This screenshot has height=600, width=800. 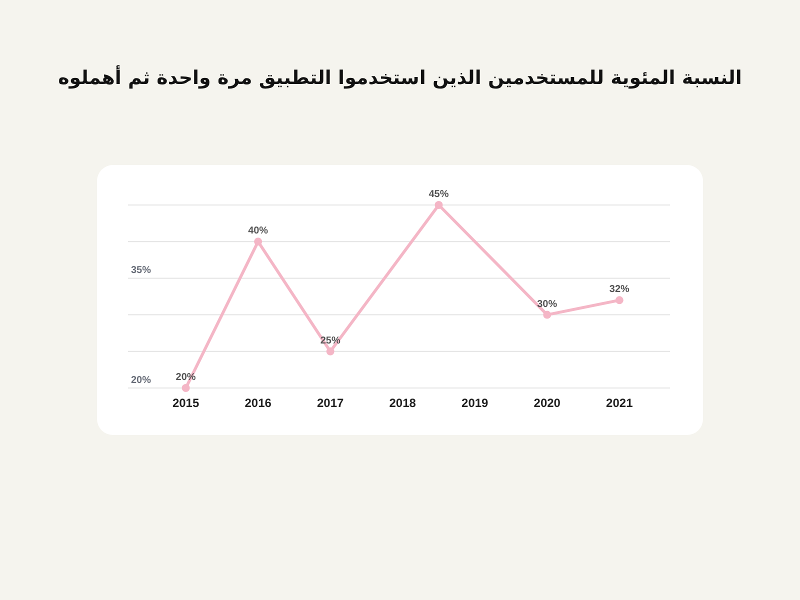 What do you see at coordinates (475, 403) in the screenshot?
I see `x-tick-label: 2019` at bounding box center [475, 403].